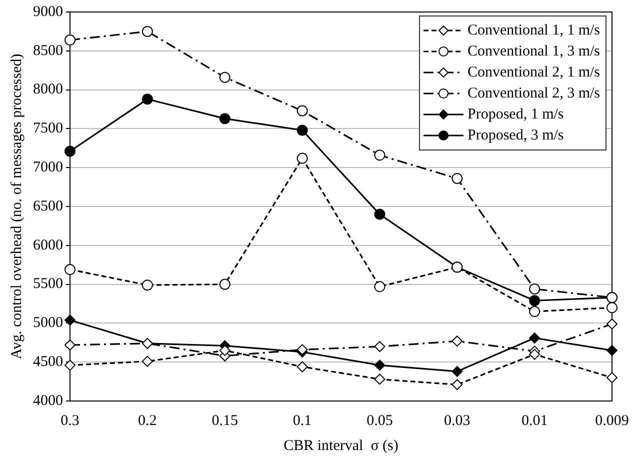 Image resolution: width=634 pixels, height=463 pixels. What do you see at coordinates (516, 114) in the screenshot?
I see `legend-label: Proposed, 1 m/s` at bounding box center [516, 114].